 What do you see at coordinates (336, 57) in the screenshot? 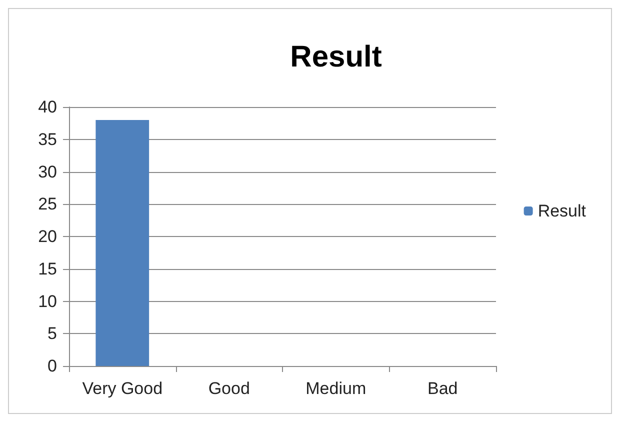
I see `chart-title: Result` at bounding box center [336, 57].